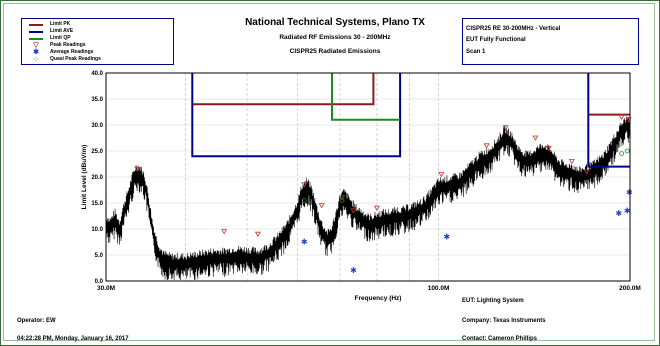  Describe the element at coordinates (496, 40) in the screenshot. I see `scan-info-line-2: EUT Fully Functional` at that location.